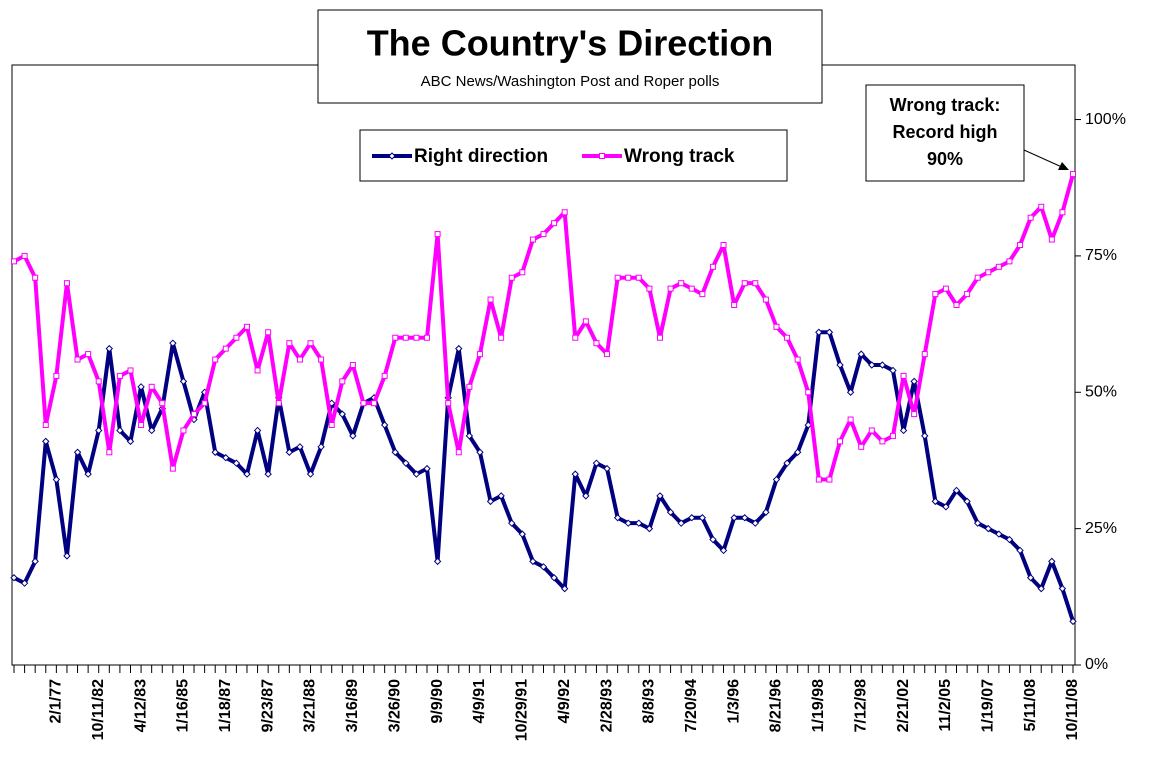 The width and height of the screenshot is (1151, 777). What do you see at coordinates (818, 705) in the screenshot?
I see `x-tick-label: 1/19/98` at bounding box center [818, 705].